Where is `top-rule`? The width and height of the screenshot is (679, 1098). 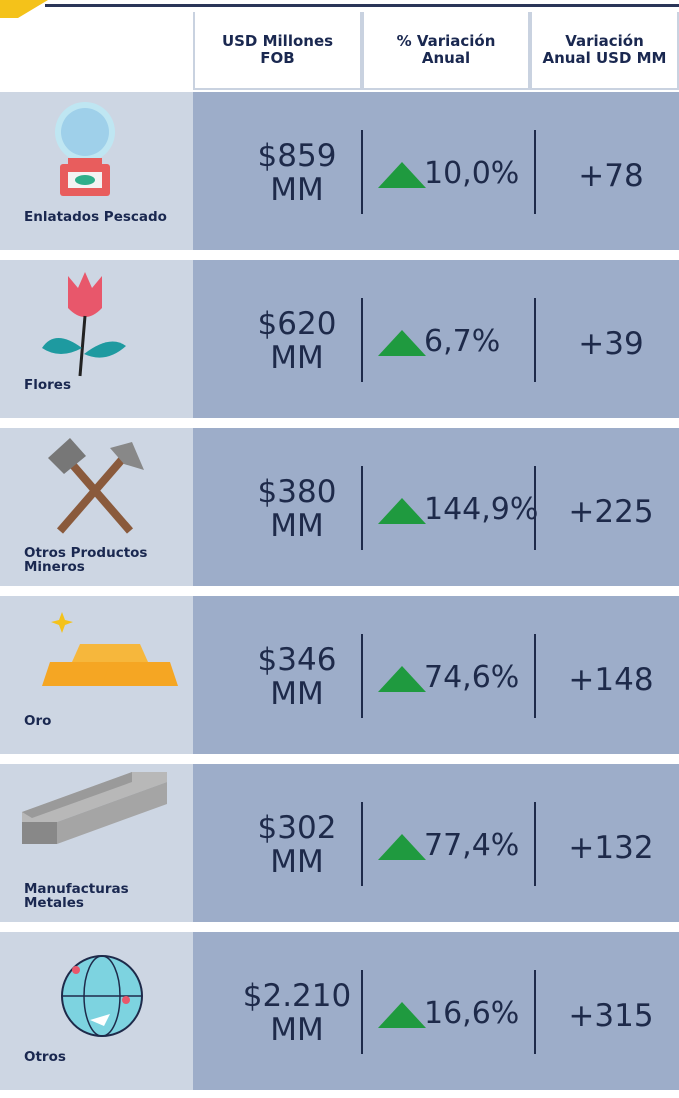
top-rule is located at coordinates (362, 5).